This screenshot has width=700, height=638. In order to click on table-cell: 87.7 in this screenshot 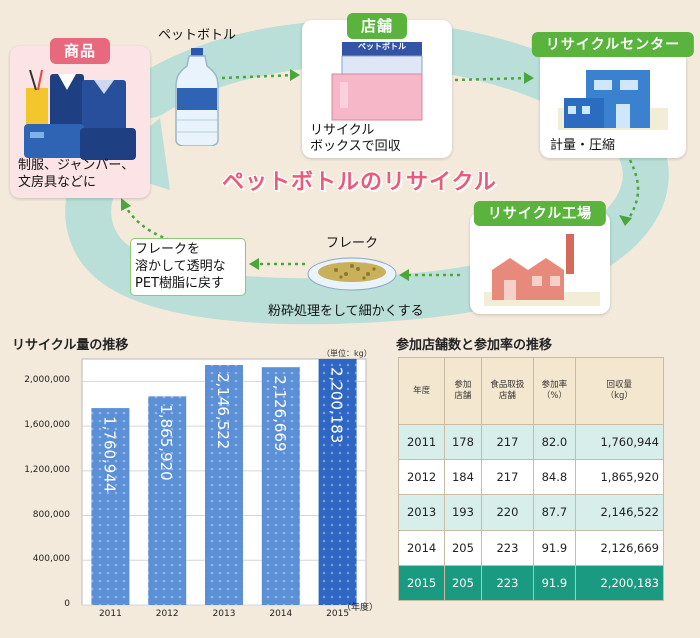, I will do `click(554, 512)`.